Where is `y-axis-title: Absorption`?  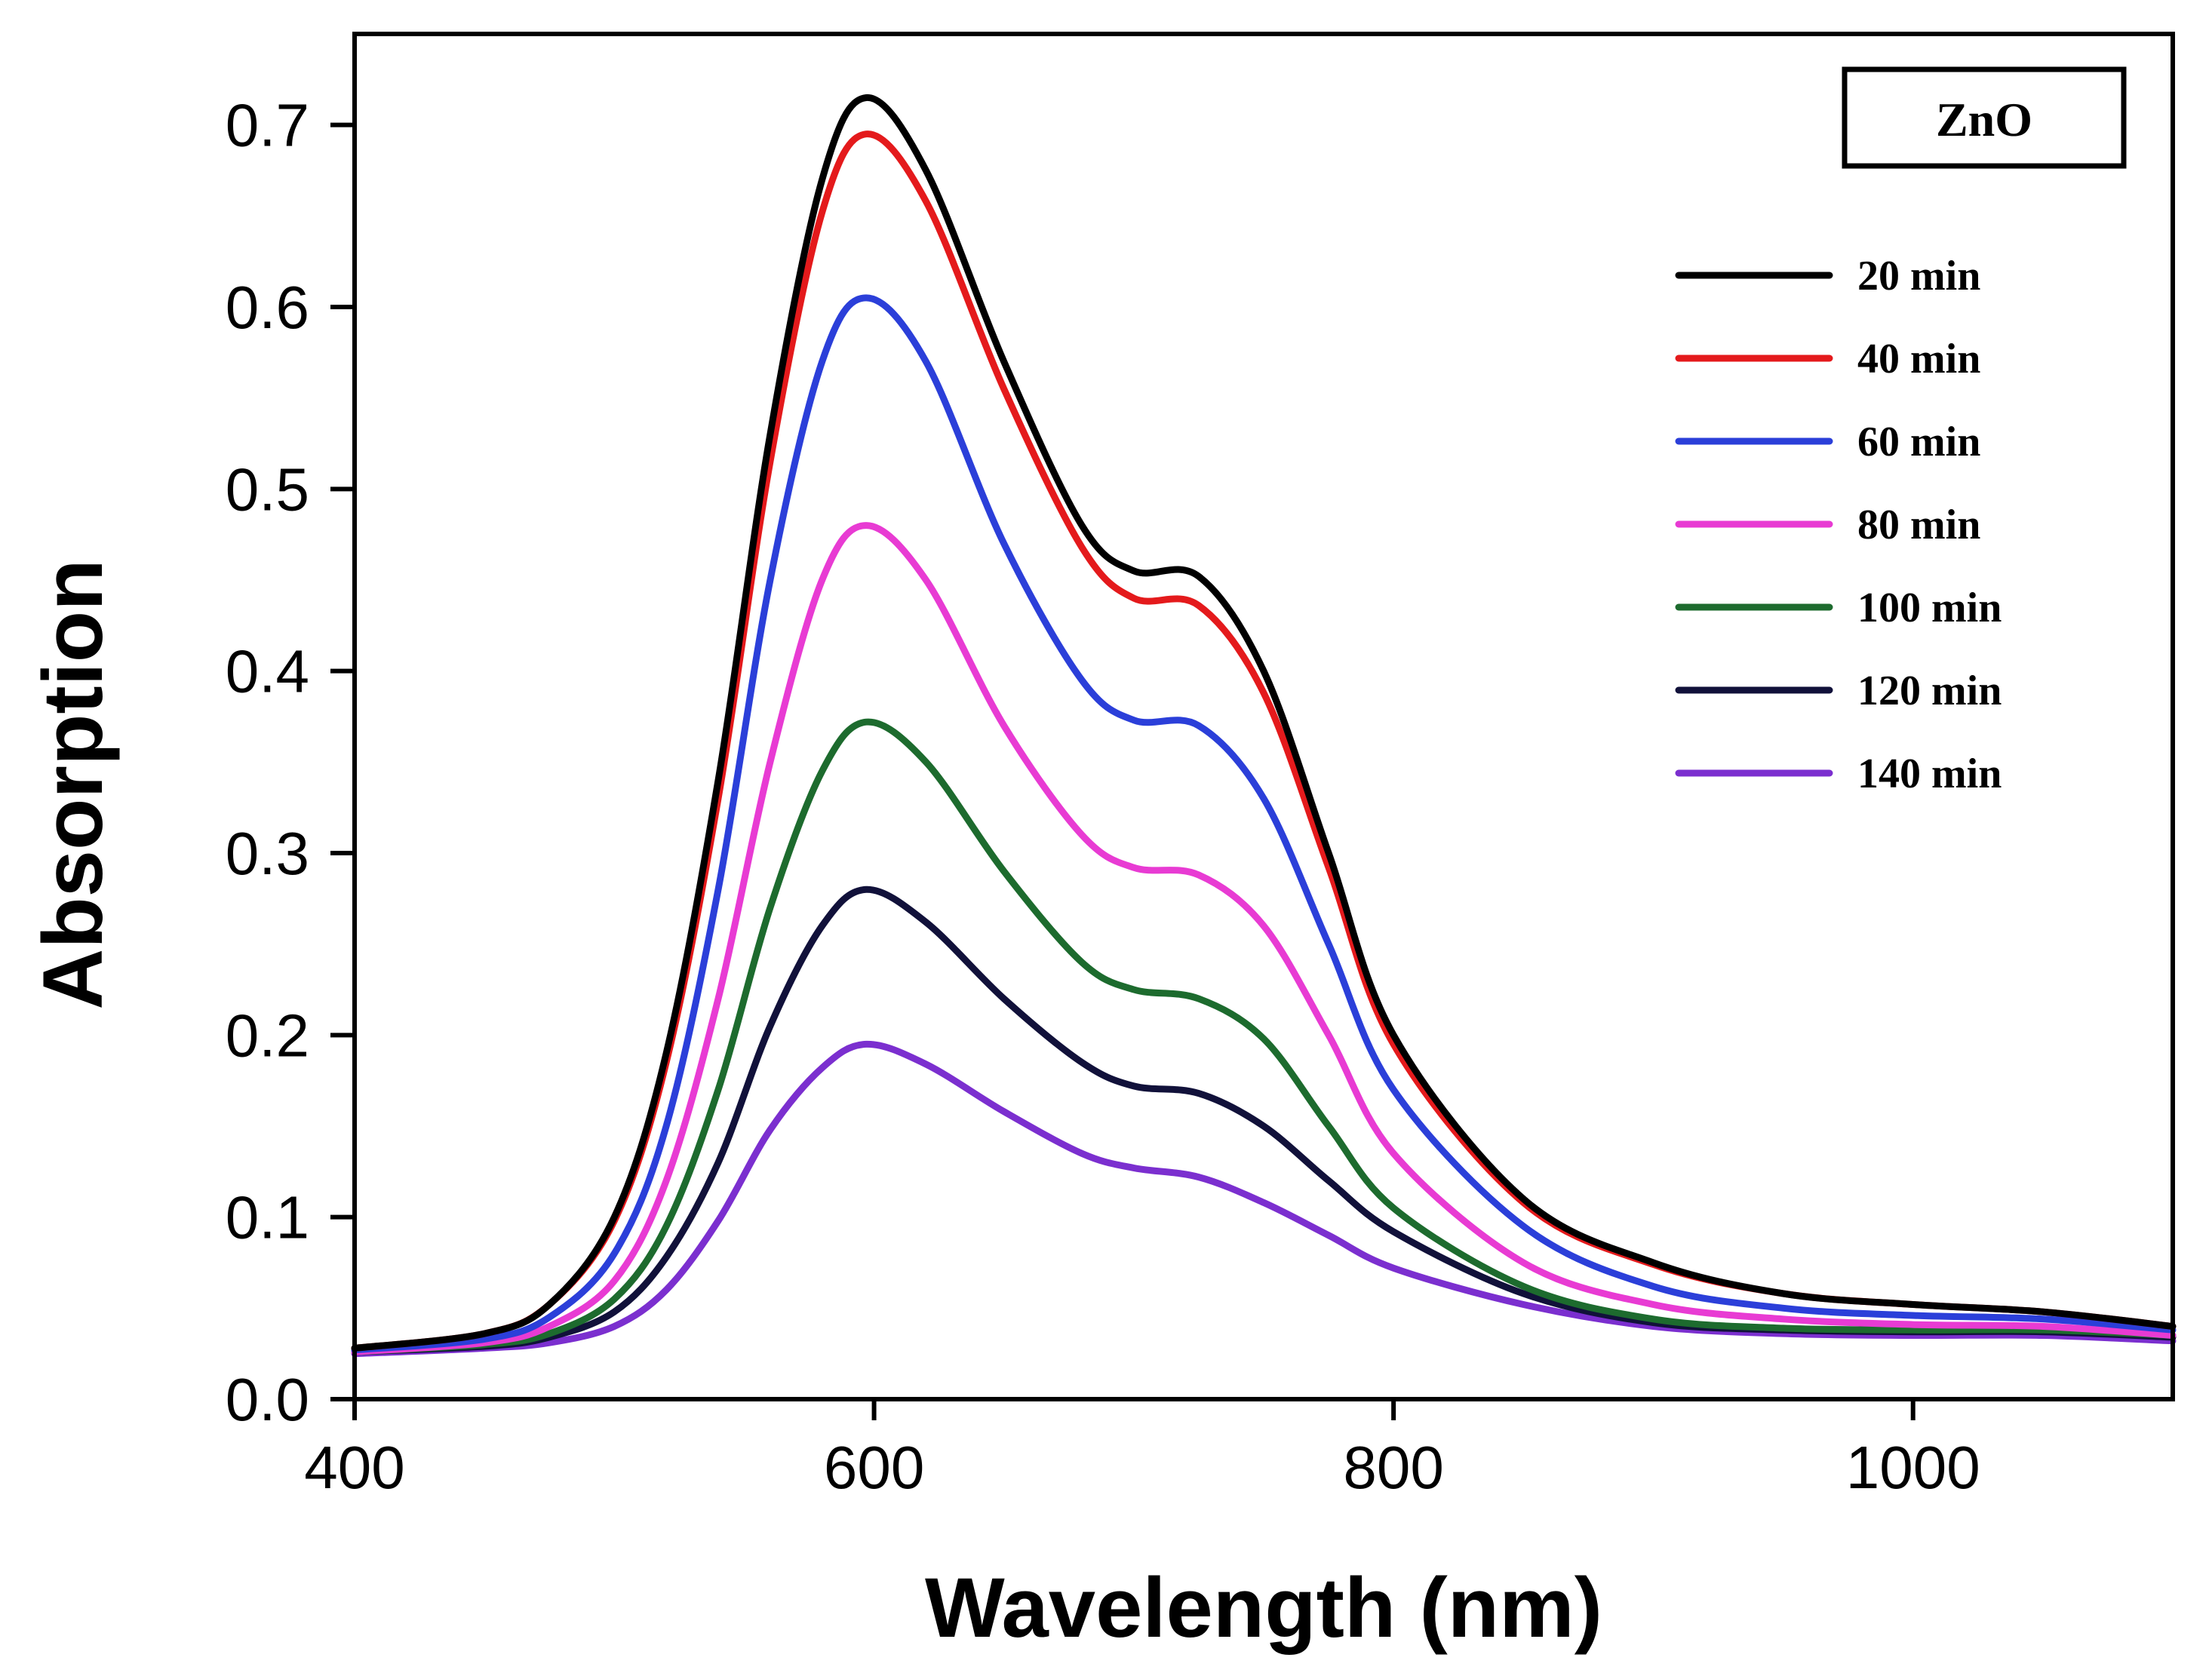
y-axis-title: Absorption is located at coordinates (73, 784).